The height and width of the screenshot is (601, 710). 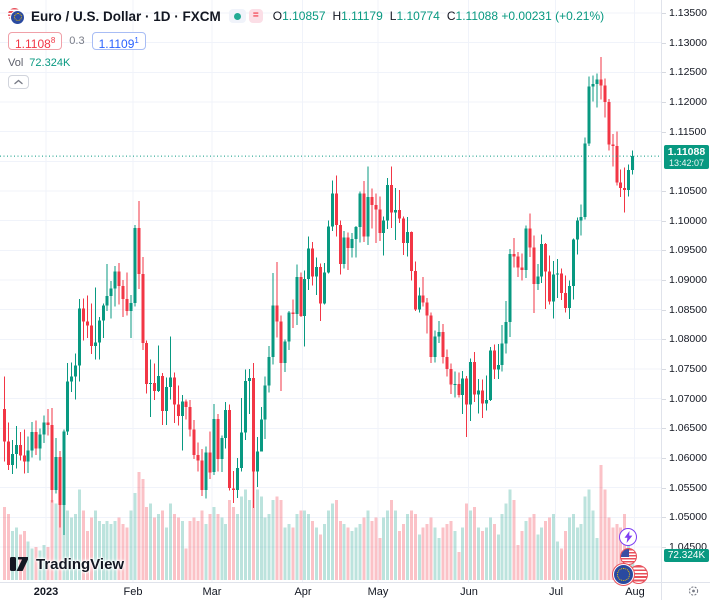 I want to click on time-axis-label-jul: Jul, so click(x=556, y=592).